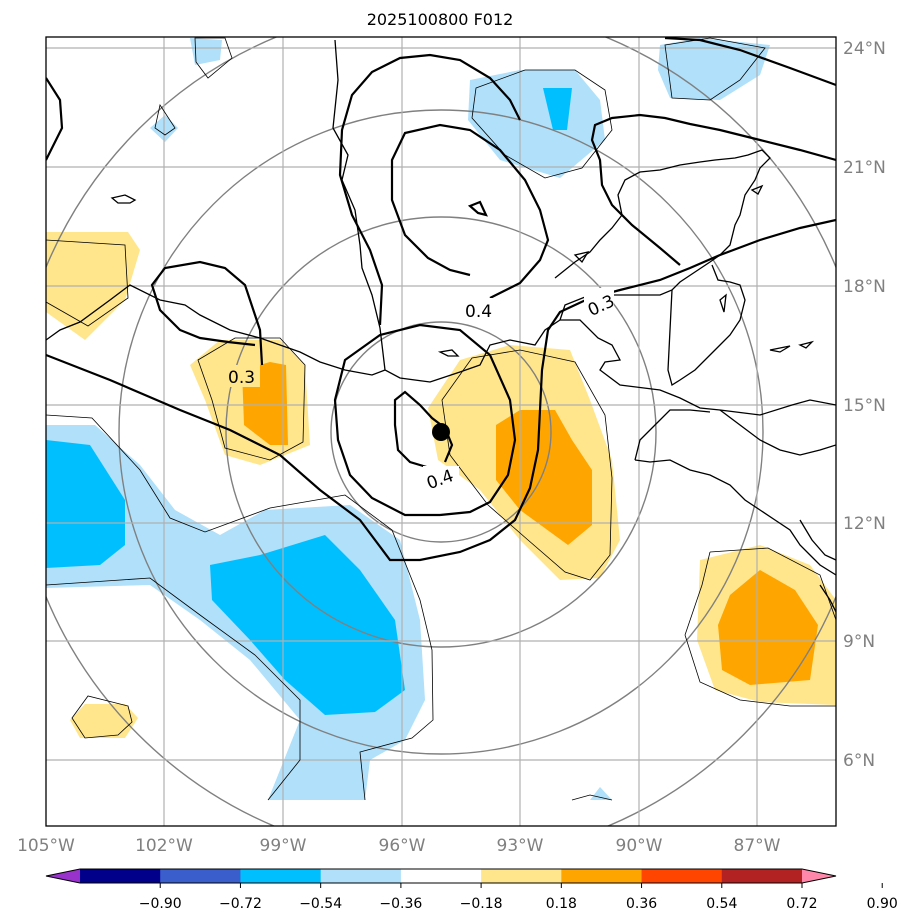 Image resolution: width=906 pixels, height=924 pixels. What do you see at coordinates (477, 208) in the screenshot?
I see `contour-small-loop` at bounding box center [477, 208].